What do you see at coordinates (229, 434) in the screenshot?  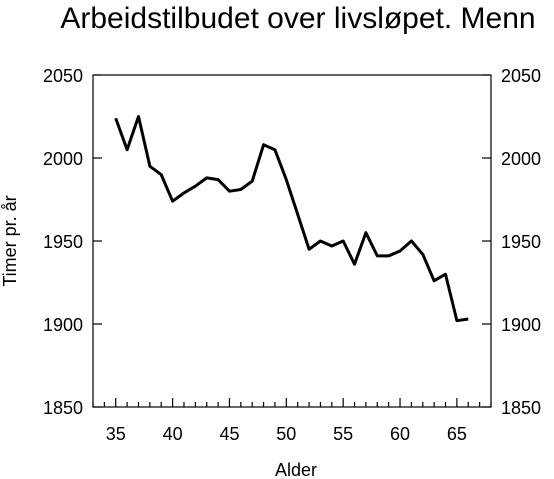 I see `x-tick-label: 45` at bounding box center [229, 434].